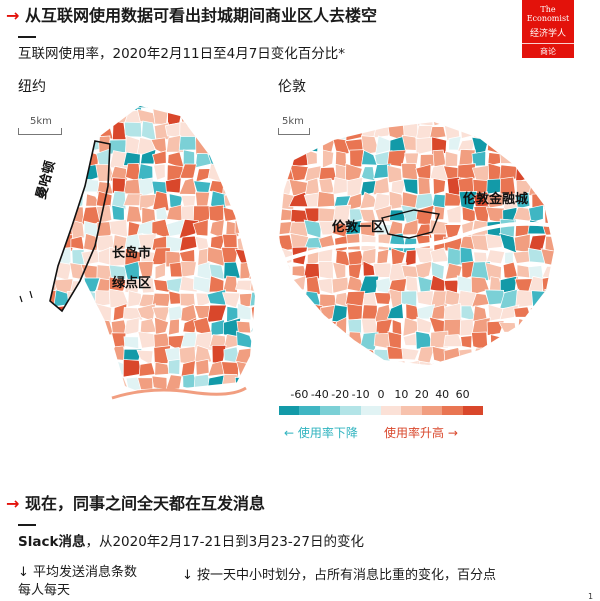 Image resolution: width=600 pixels, height=601 pixels. What do you see at coordinates (32, 87) in the screenshot?
I see `map-title-new-york: 纽约` at bounding box center [32, 87].